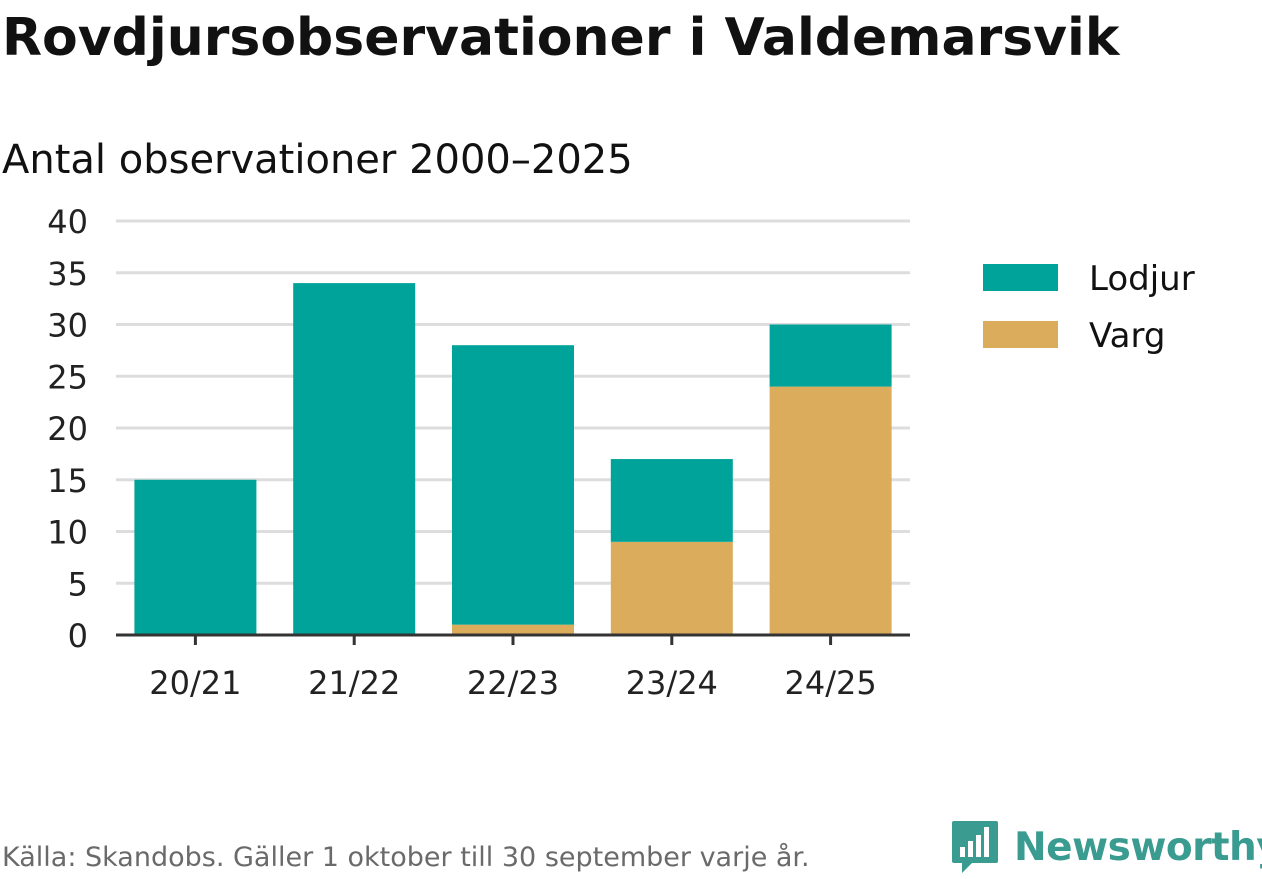 Image resolution: width=1262 pixels, height=879 pixels. Describe the element at coordinates (67, 326) in the screenshot. I see `y-tick-label: 30` at that location.